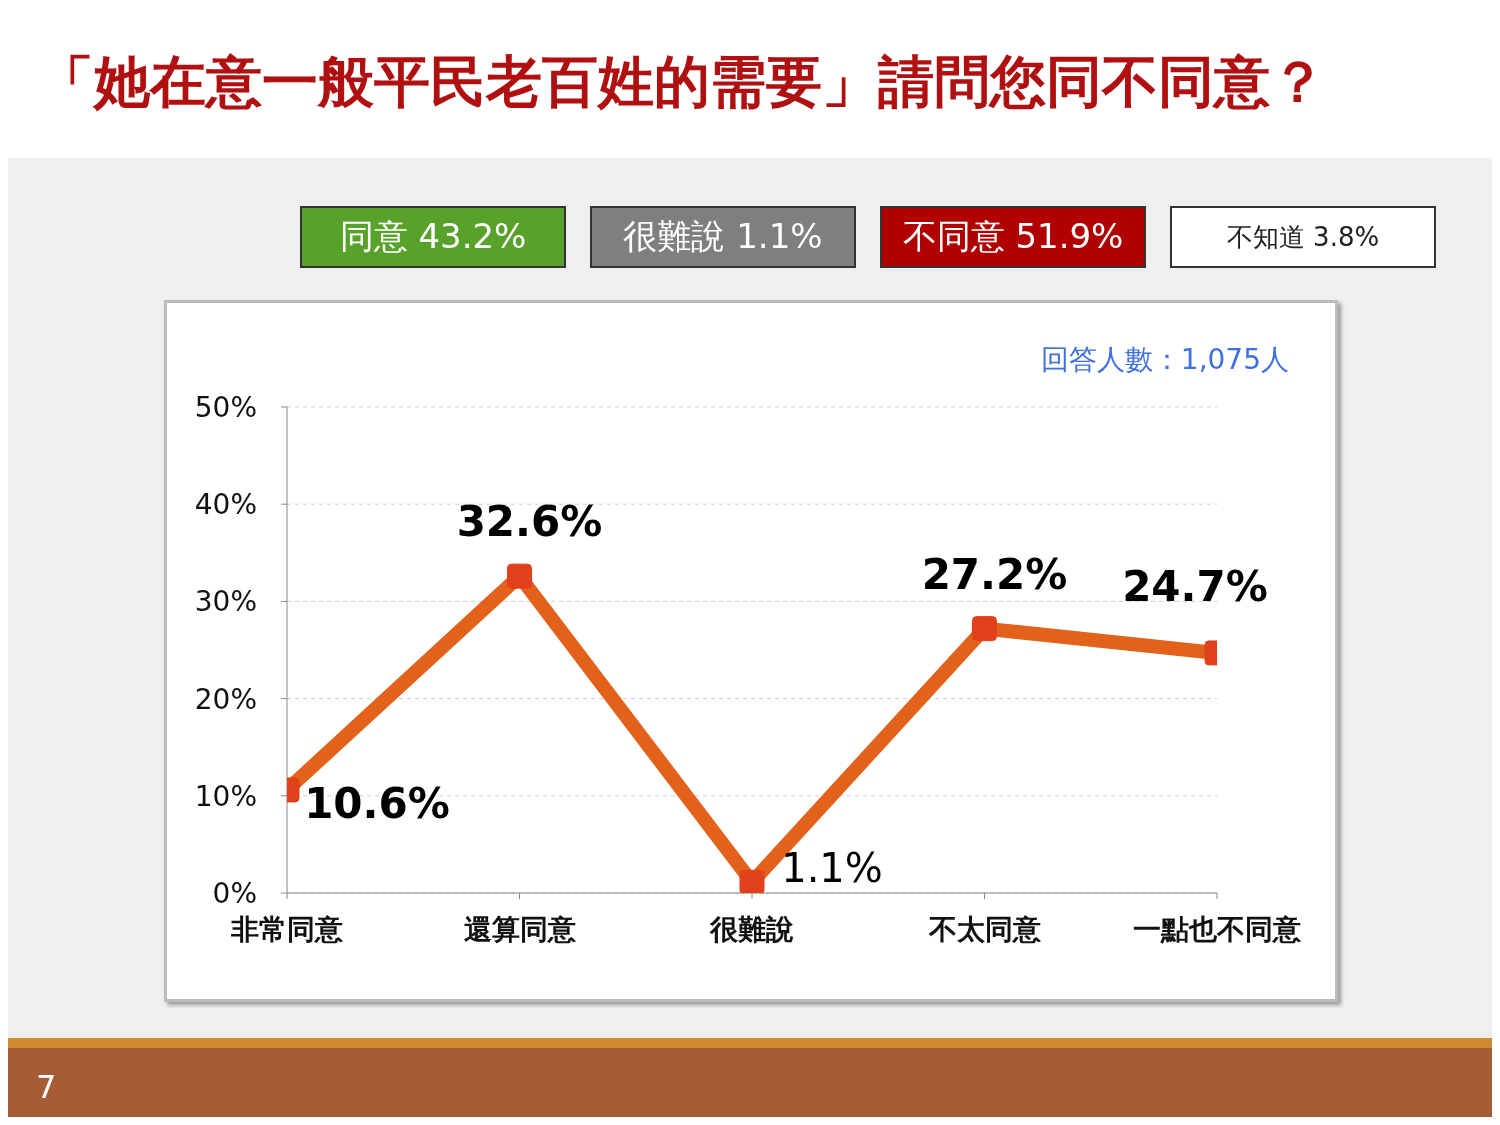 The height and width of the screenshot is (1125, 1500). What do you see at coordinates (1164, 360) in the screenshot?
I see `text: 回答人數：1,075人` at bounding box center [1164, 360].